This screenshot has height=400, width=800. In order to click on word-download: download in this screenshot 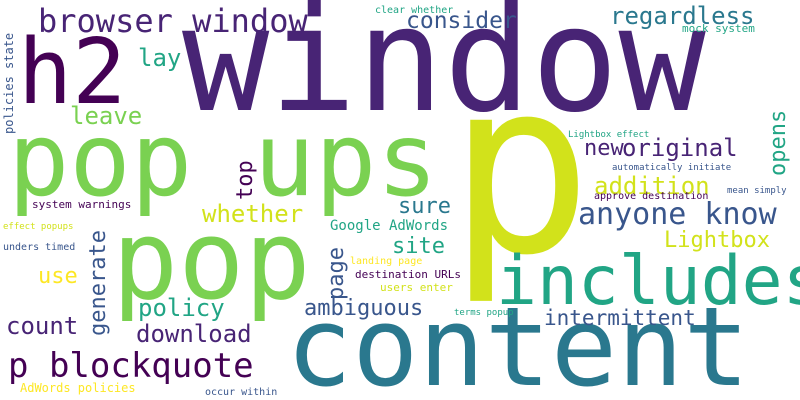, I will do `click(194, 334)`.